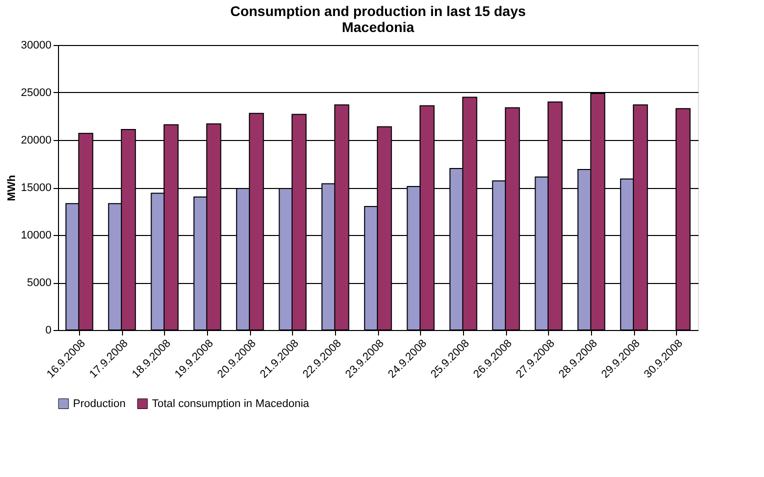 The image size is (764, 477). Describe the element at coordinates (99, 404) in the screenshot. I see `legend-label: Production` at that location.